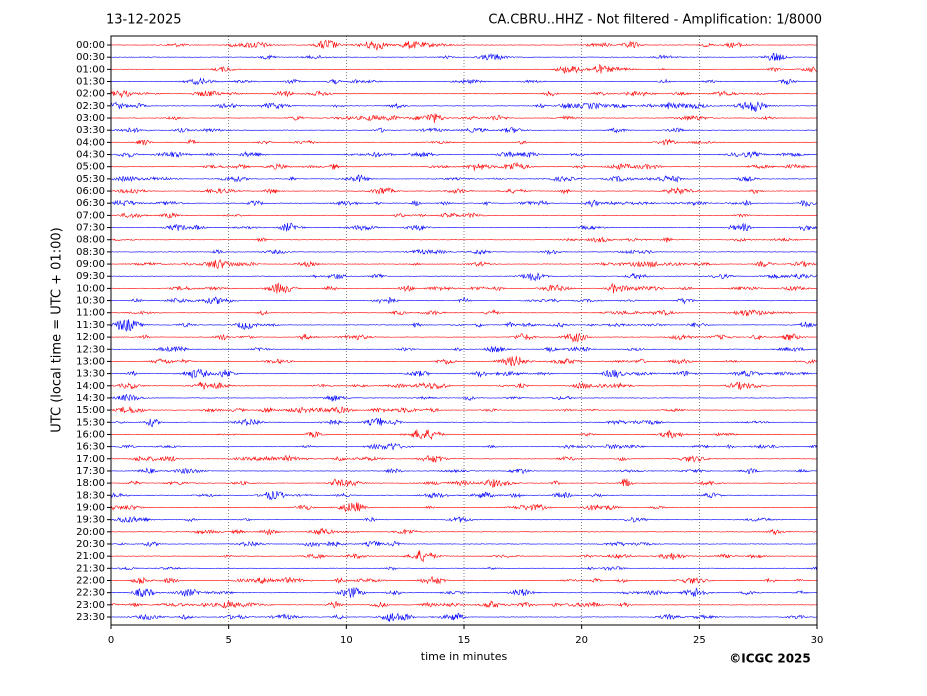 Image resolution: width=927 pixels, height=696 pixels. What do you see at coordinates (90, 142) in the screenshot?
I see `y-tick-label: 04:00` at bounding box center [90, 142].